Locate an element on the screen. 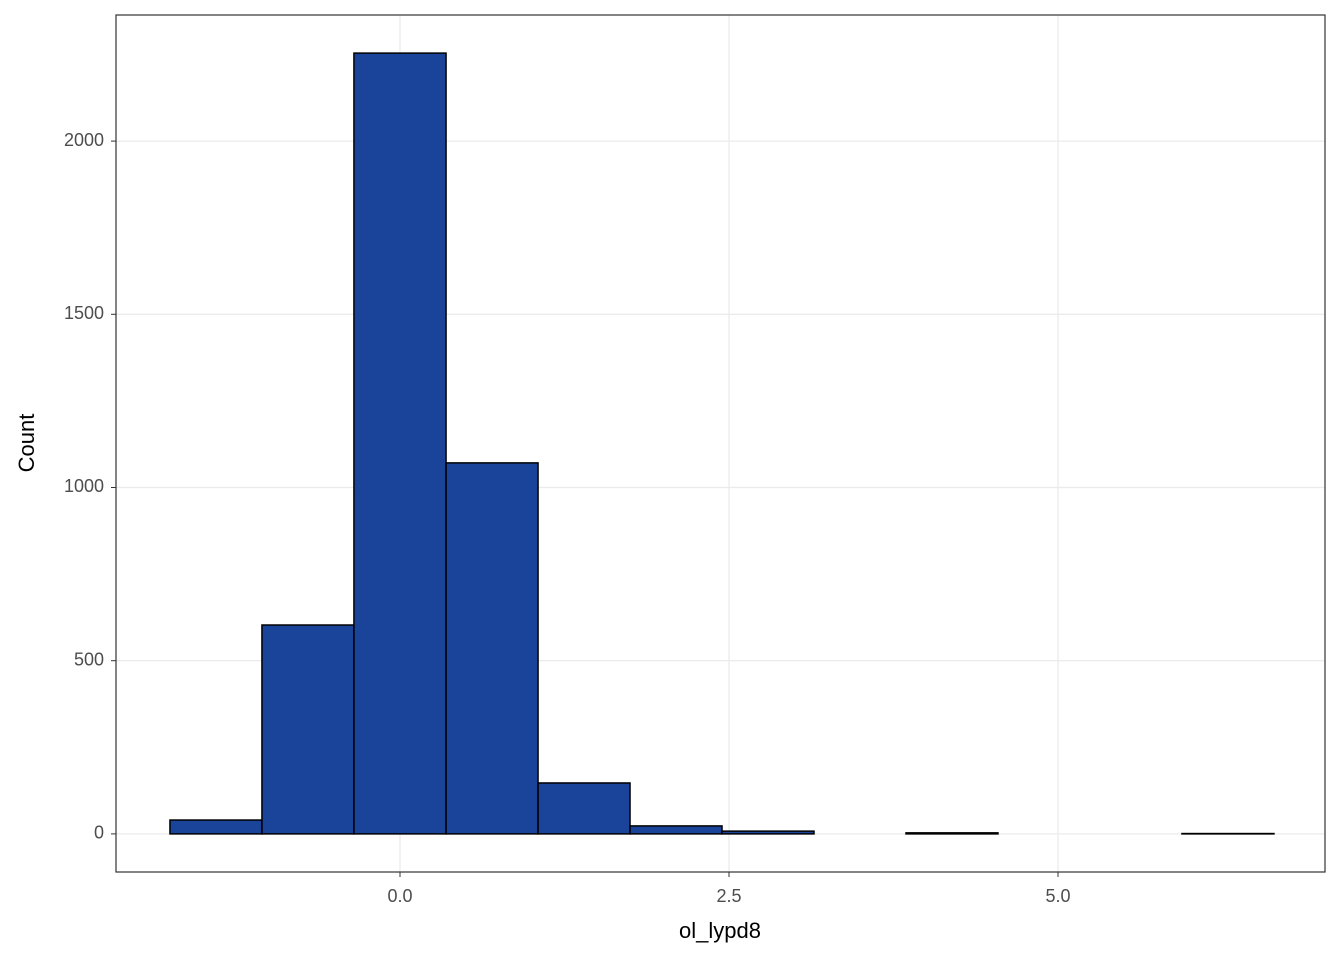 The height and width of the screenshot is (960, 1344). x-tick-label: 5.0 is located at coordinates (1057, 896).